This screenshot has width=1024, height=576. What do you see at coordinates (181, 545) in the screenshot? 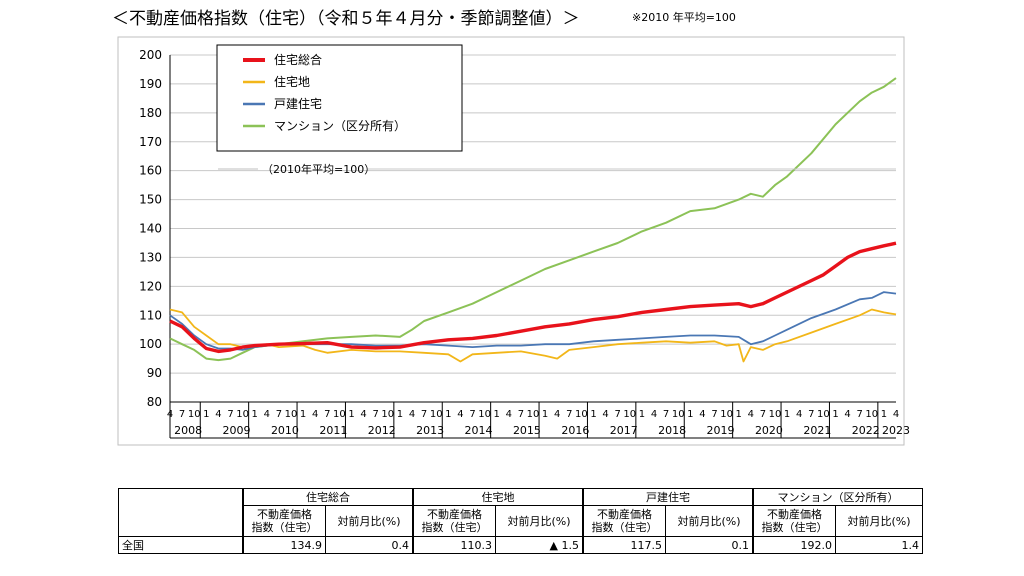
I see `row-label: 全国` at bounding box center [181, 545].